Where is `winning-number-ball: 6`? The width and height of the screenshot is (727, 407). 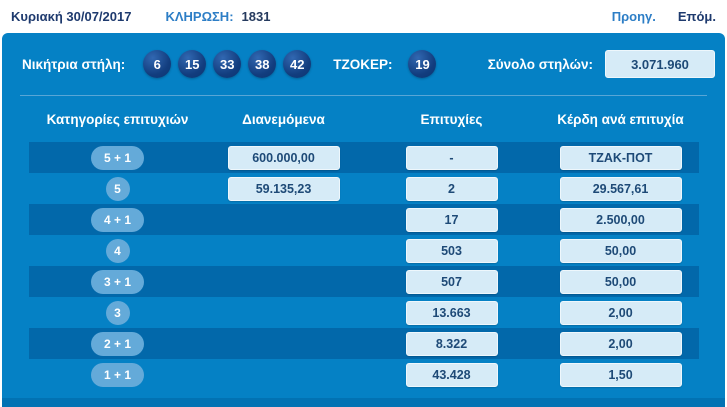 winning-number-ball: 6 is located at coordinates (157, 64).